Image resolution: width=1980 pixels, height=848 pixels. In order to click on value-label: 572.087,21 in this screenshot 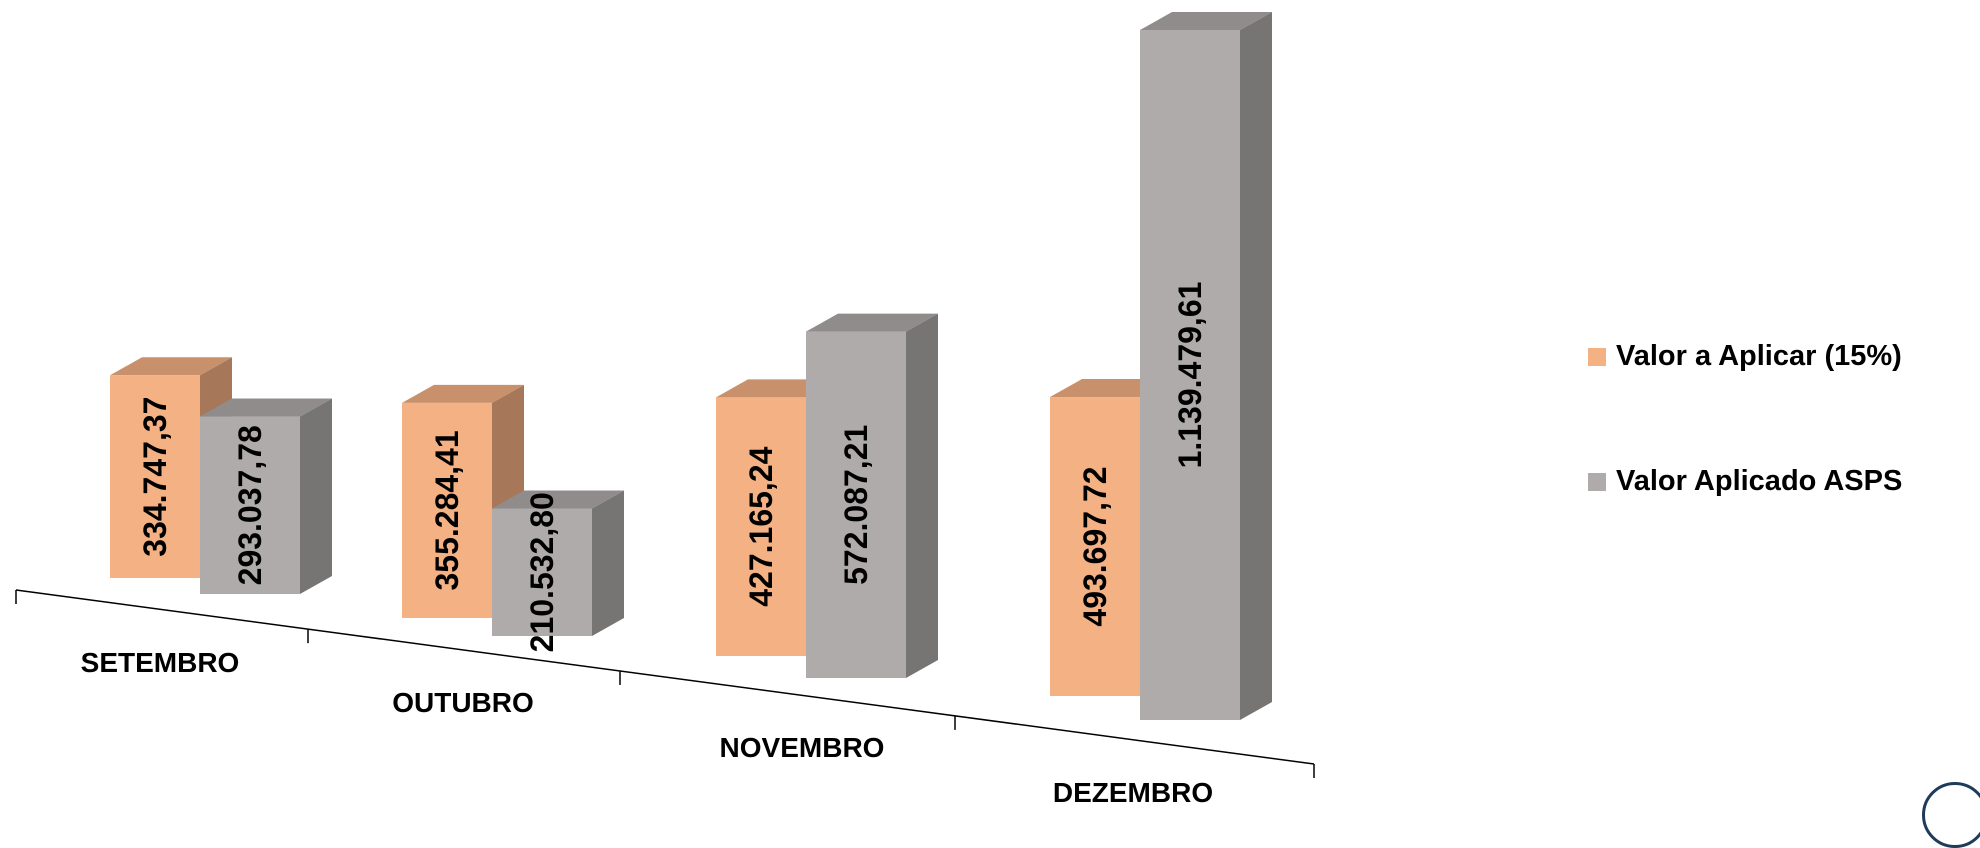, I will do `click(856, 505)`.